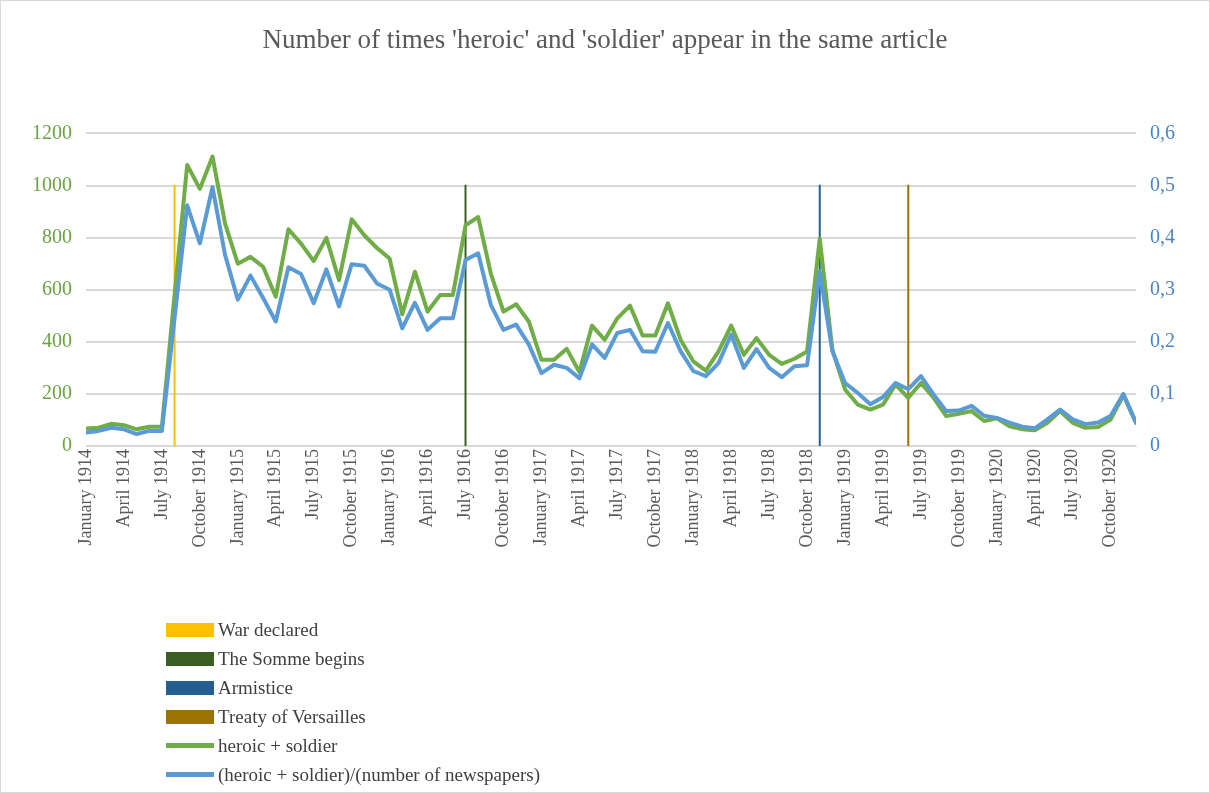 The image size is (1210, 793). Describe the element at coordinates (160, 484) in the screenshot. I see `x-tick-label: July 1914` at that location.